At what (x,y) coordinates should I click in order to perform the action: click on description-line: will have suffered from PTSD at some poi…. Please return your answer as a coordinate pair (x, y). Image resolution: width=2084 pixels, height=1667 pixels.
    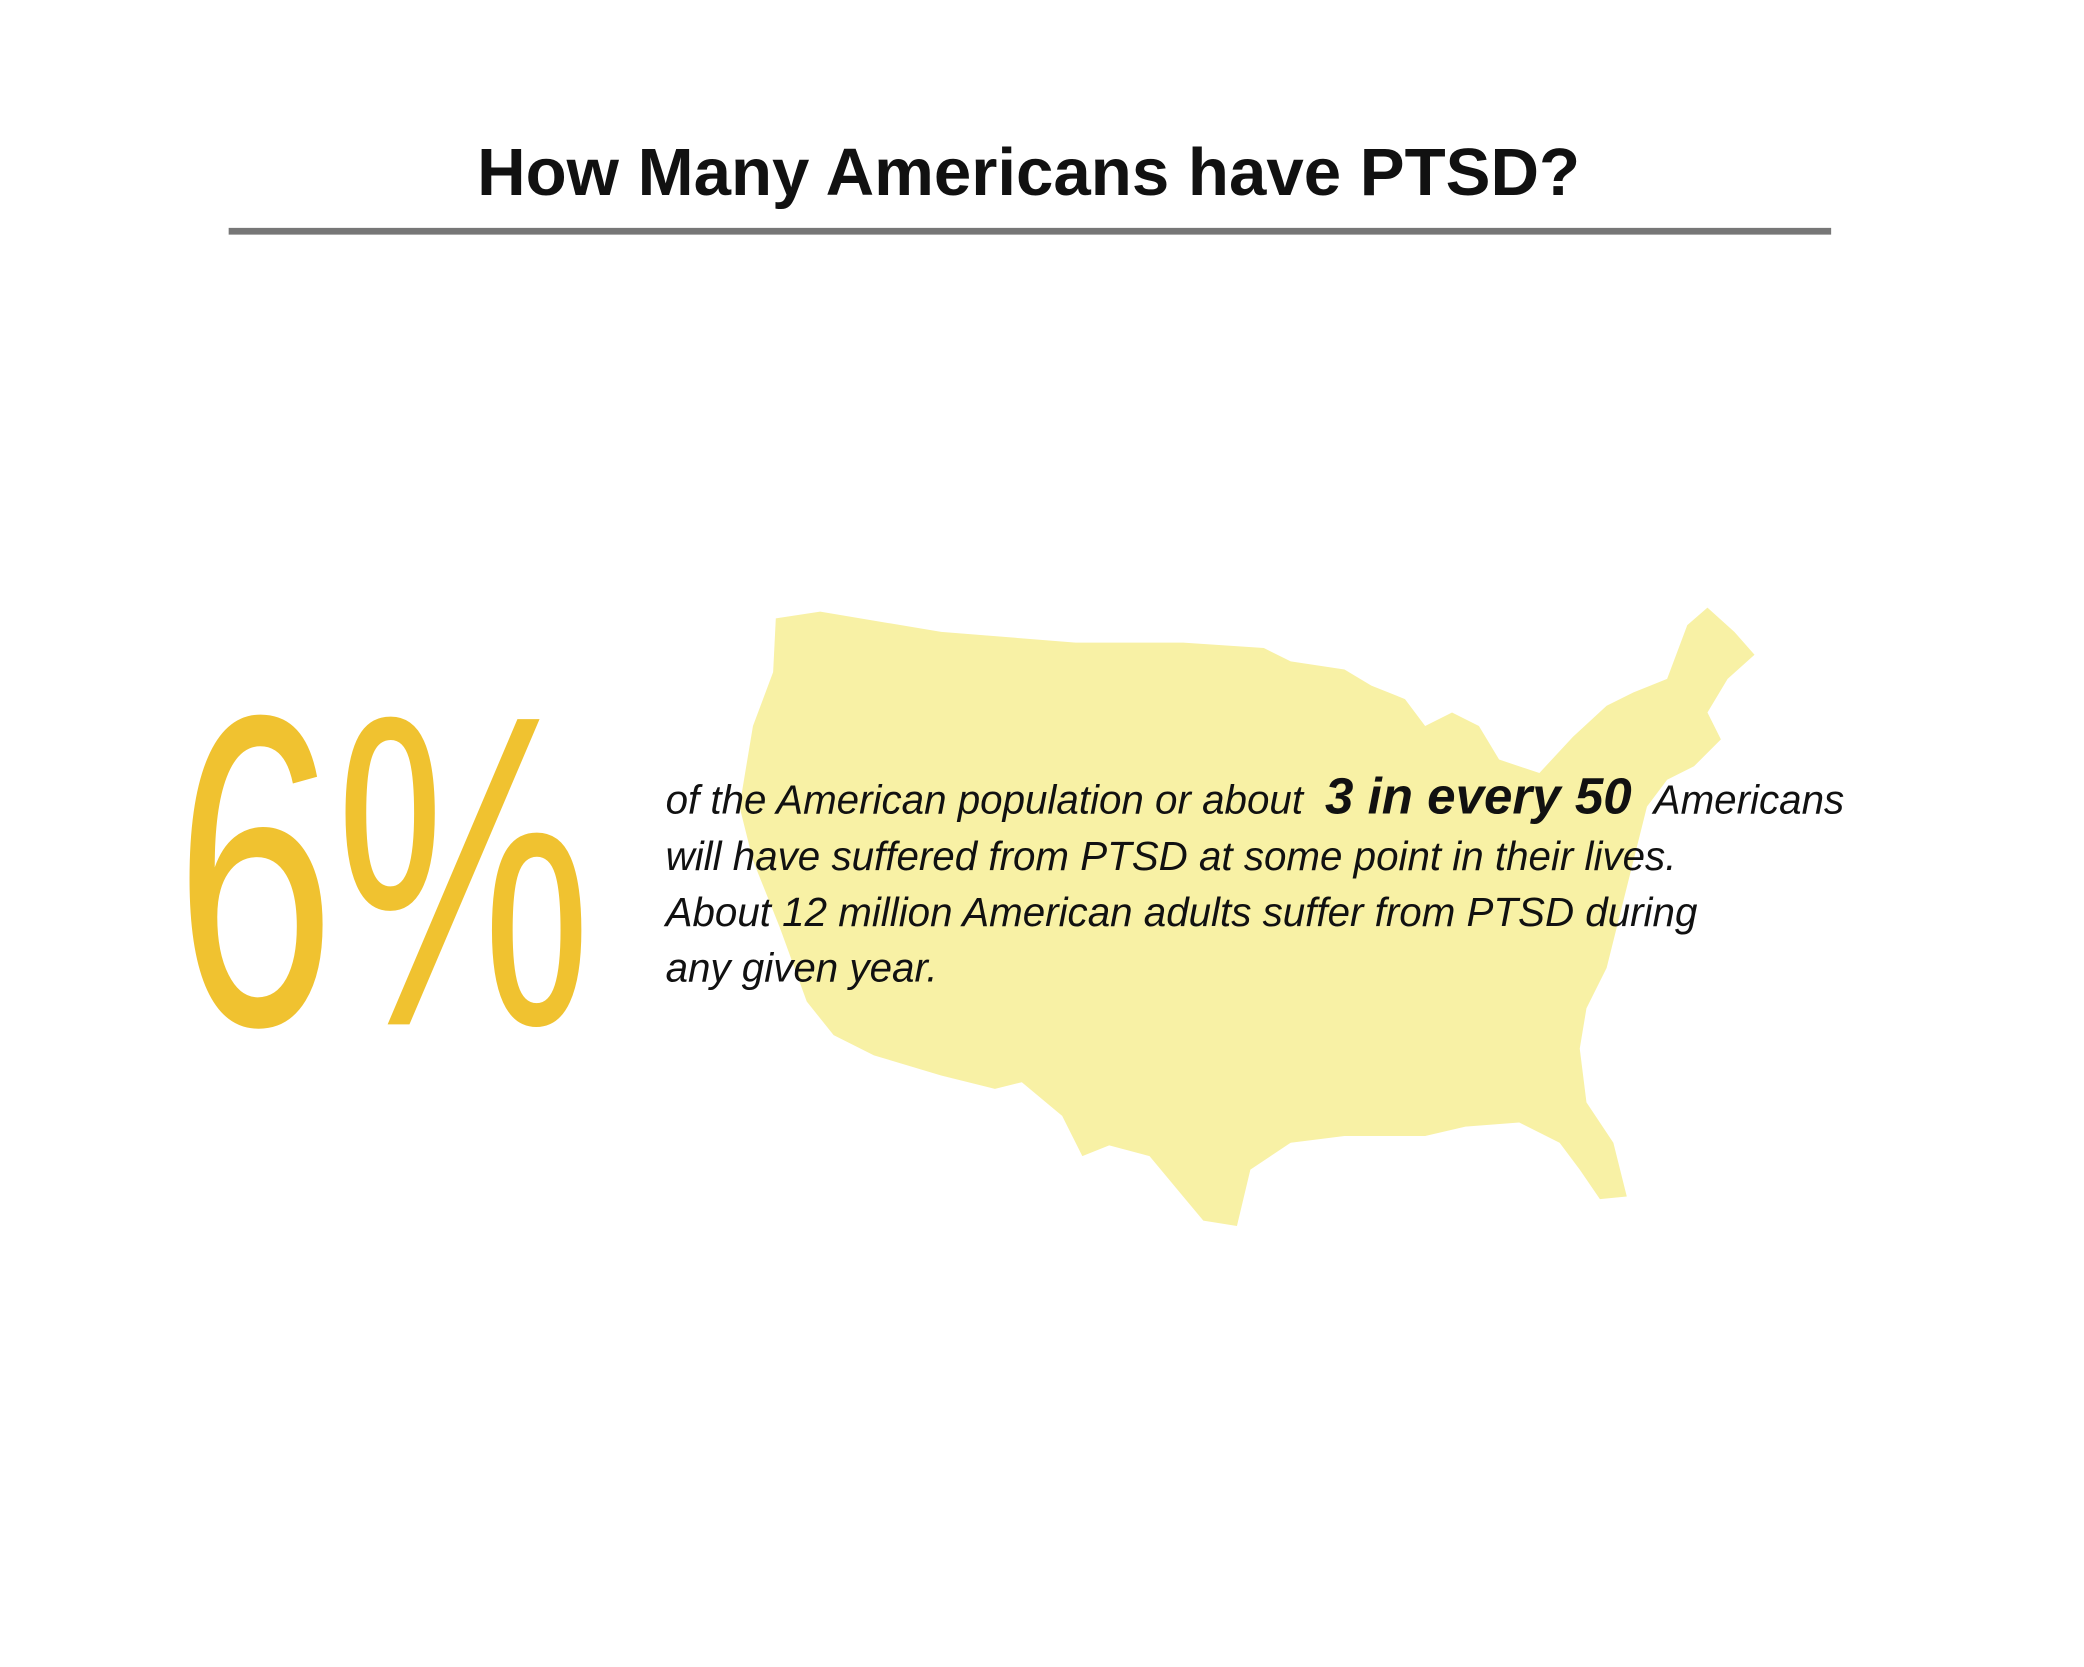
    Looking at the image, I should click on (1171, 856).